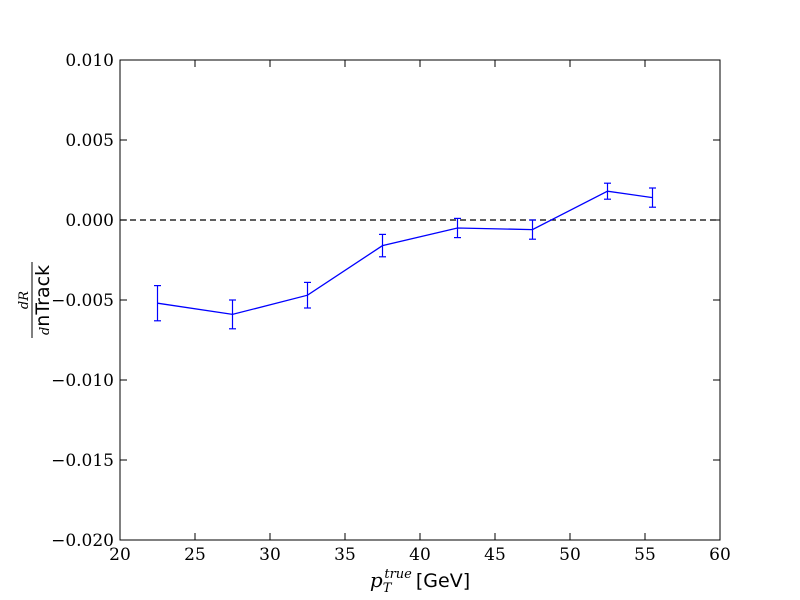 This screenshot has height=600, width=800. I want to click on y-tick-label: −0.015, so click(82, 461).